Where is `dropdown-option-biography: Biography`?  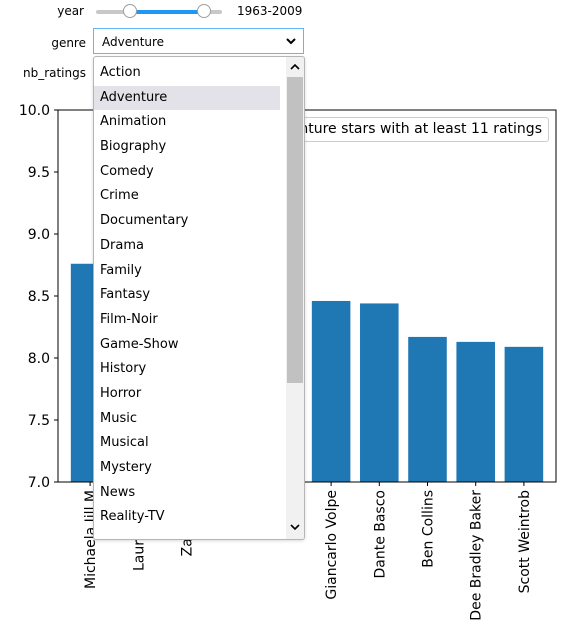 dropdown-option-biography: Biography is located at coordinates (133, 147).